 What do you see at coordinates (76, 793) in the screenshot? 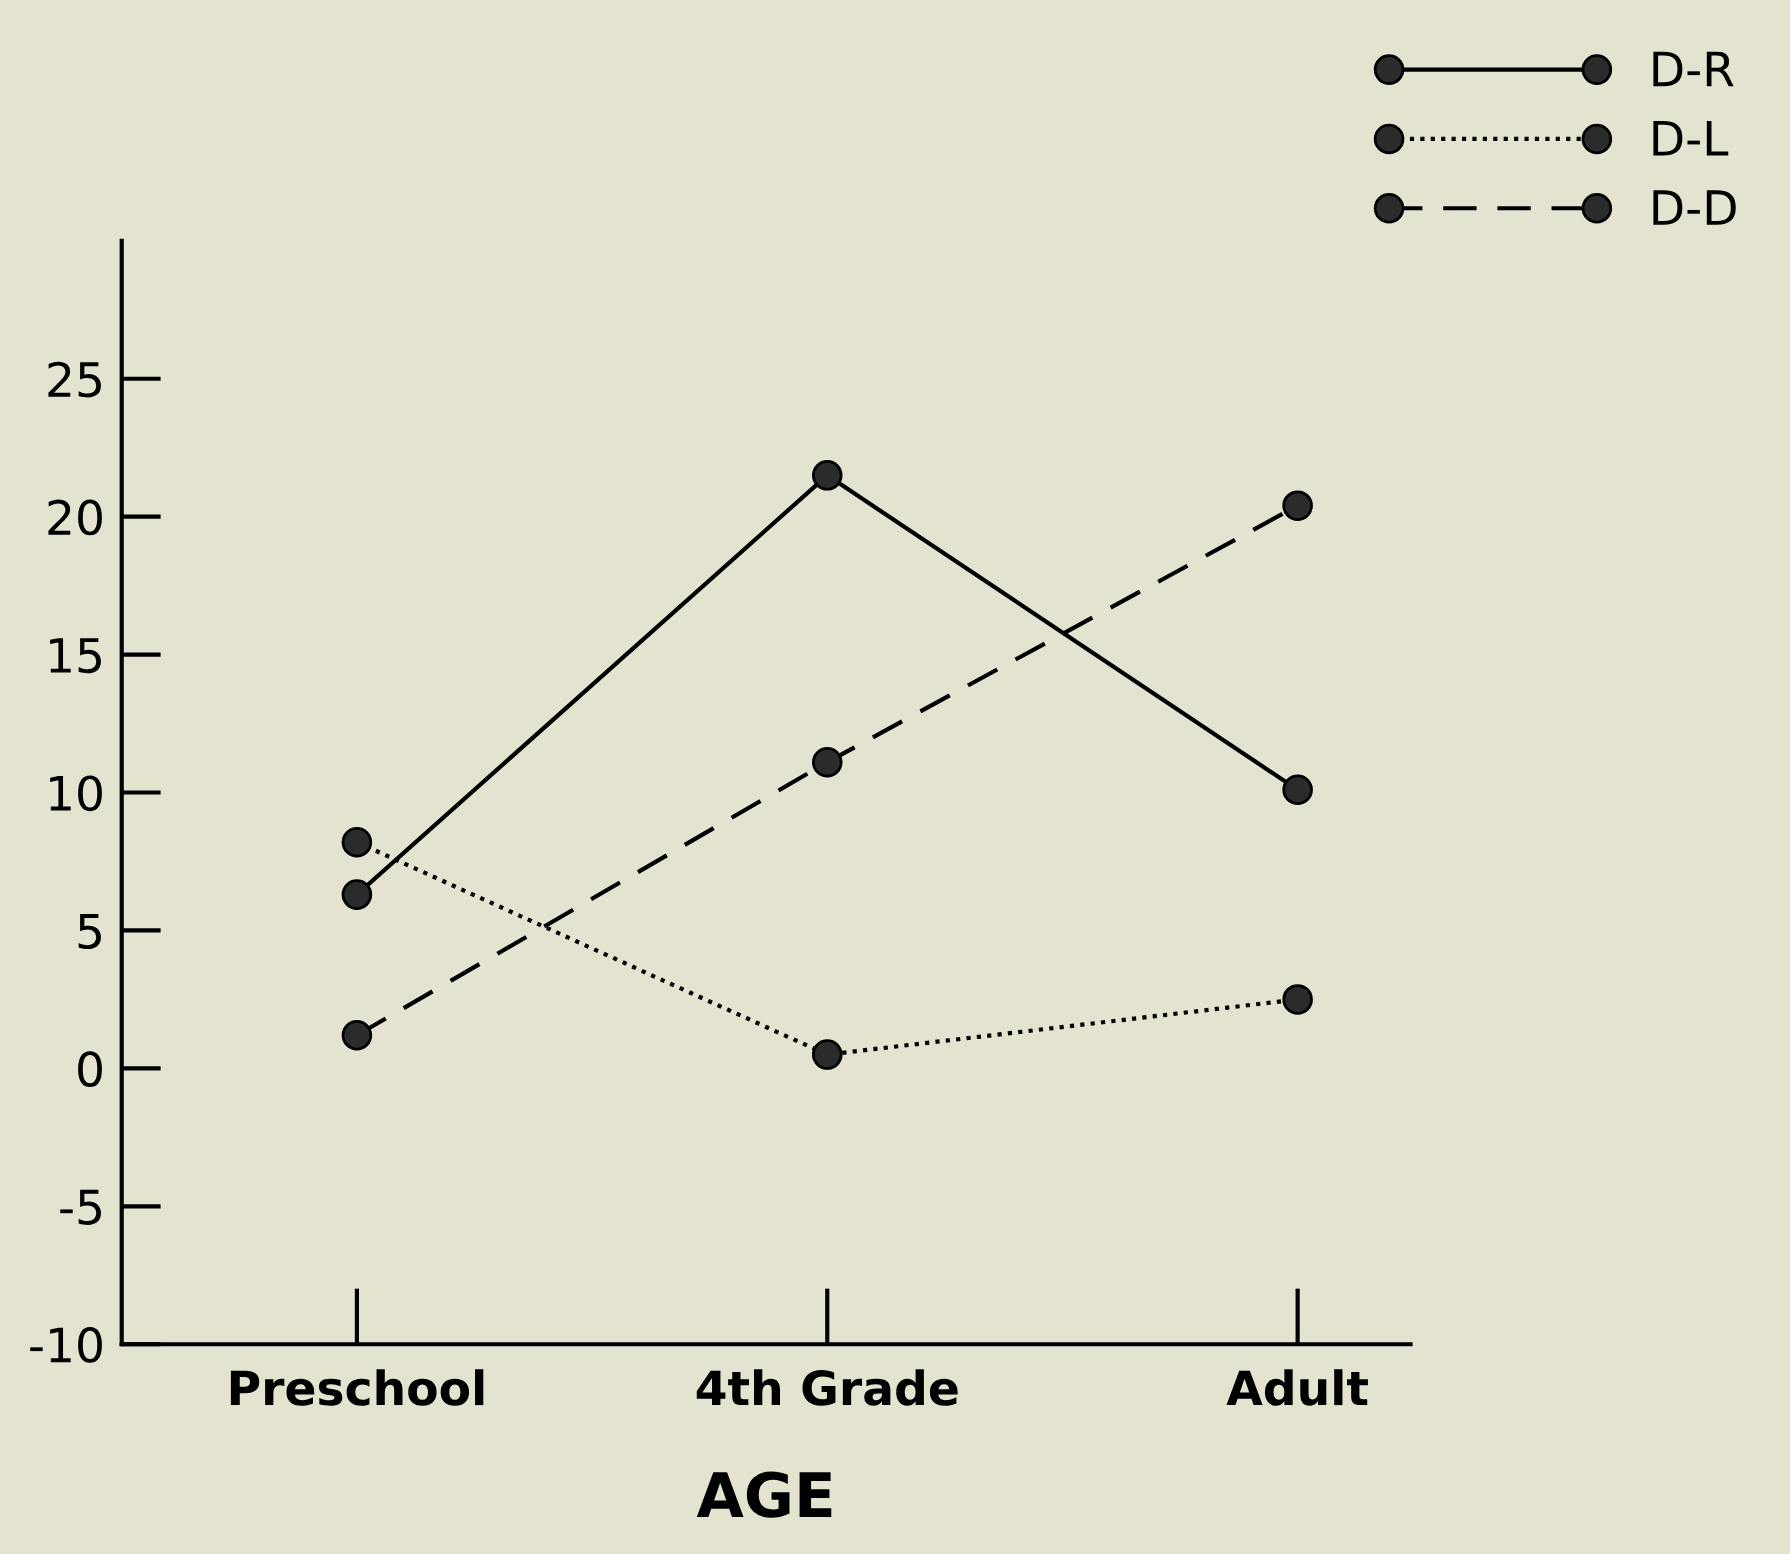
I see `y-tick-label: 10` at bounding box center [76, 793].